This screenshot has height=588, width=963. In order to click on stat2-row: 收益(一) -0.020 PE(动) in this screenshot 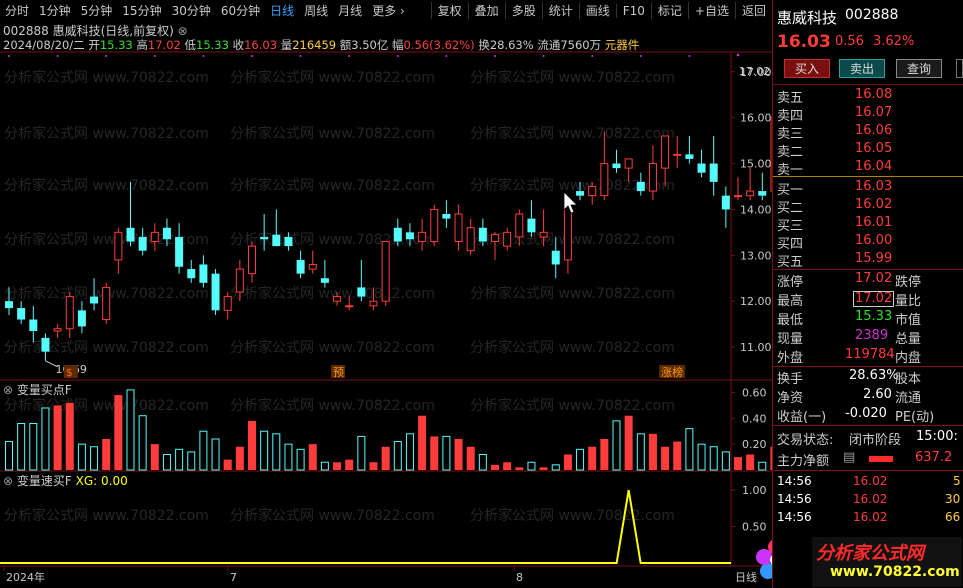, I will do `click(868, 415)`.